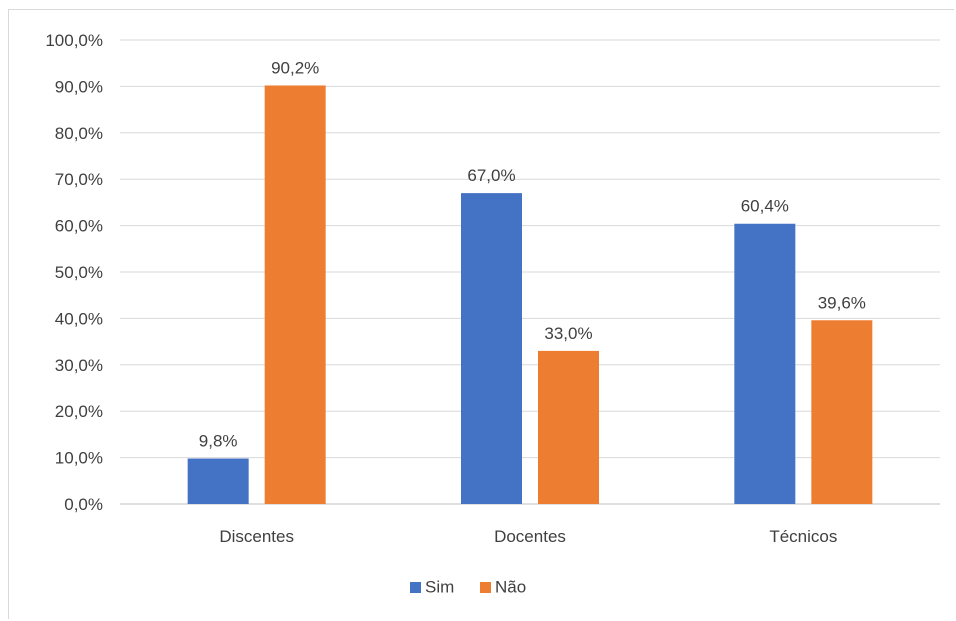 The height and width of the screenshot is (621, 956). I want to click on y-tick-label: 100,0%, so click(74, 40).